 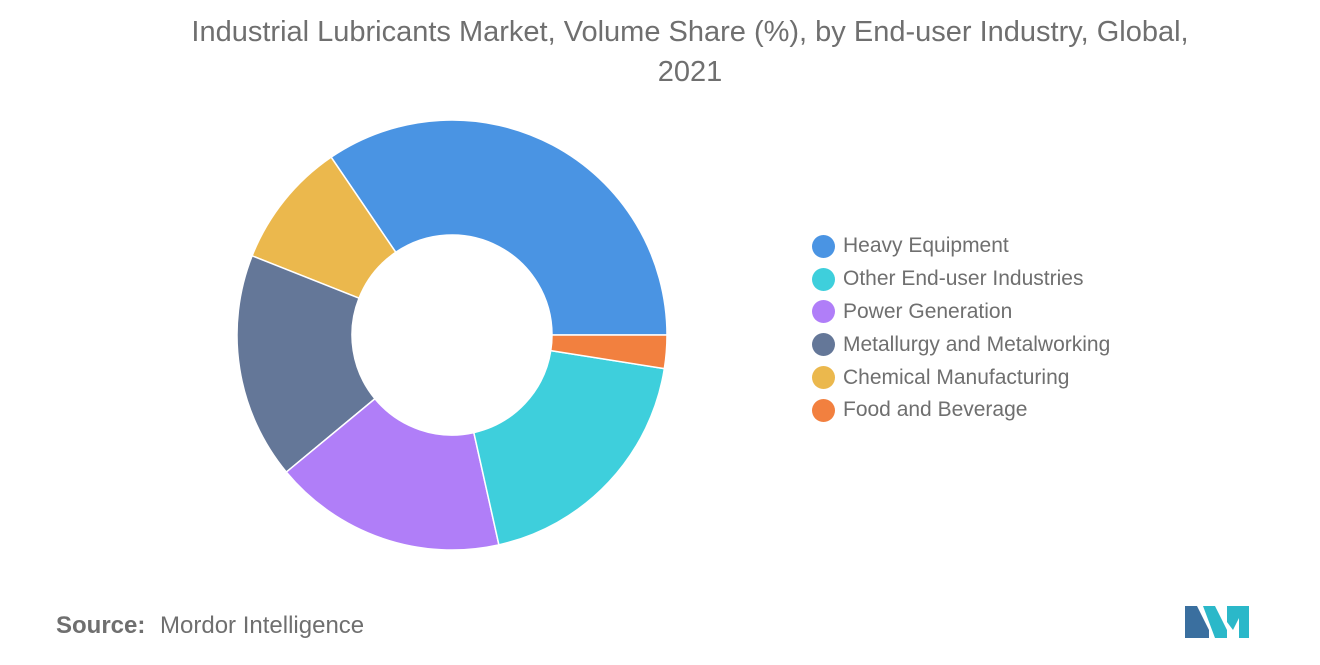 I want to click on source-text: Mordor Intelligence, so click(x=262, y=625).